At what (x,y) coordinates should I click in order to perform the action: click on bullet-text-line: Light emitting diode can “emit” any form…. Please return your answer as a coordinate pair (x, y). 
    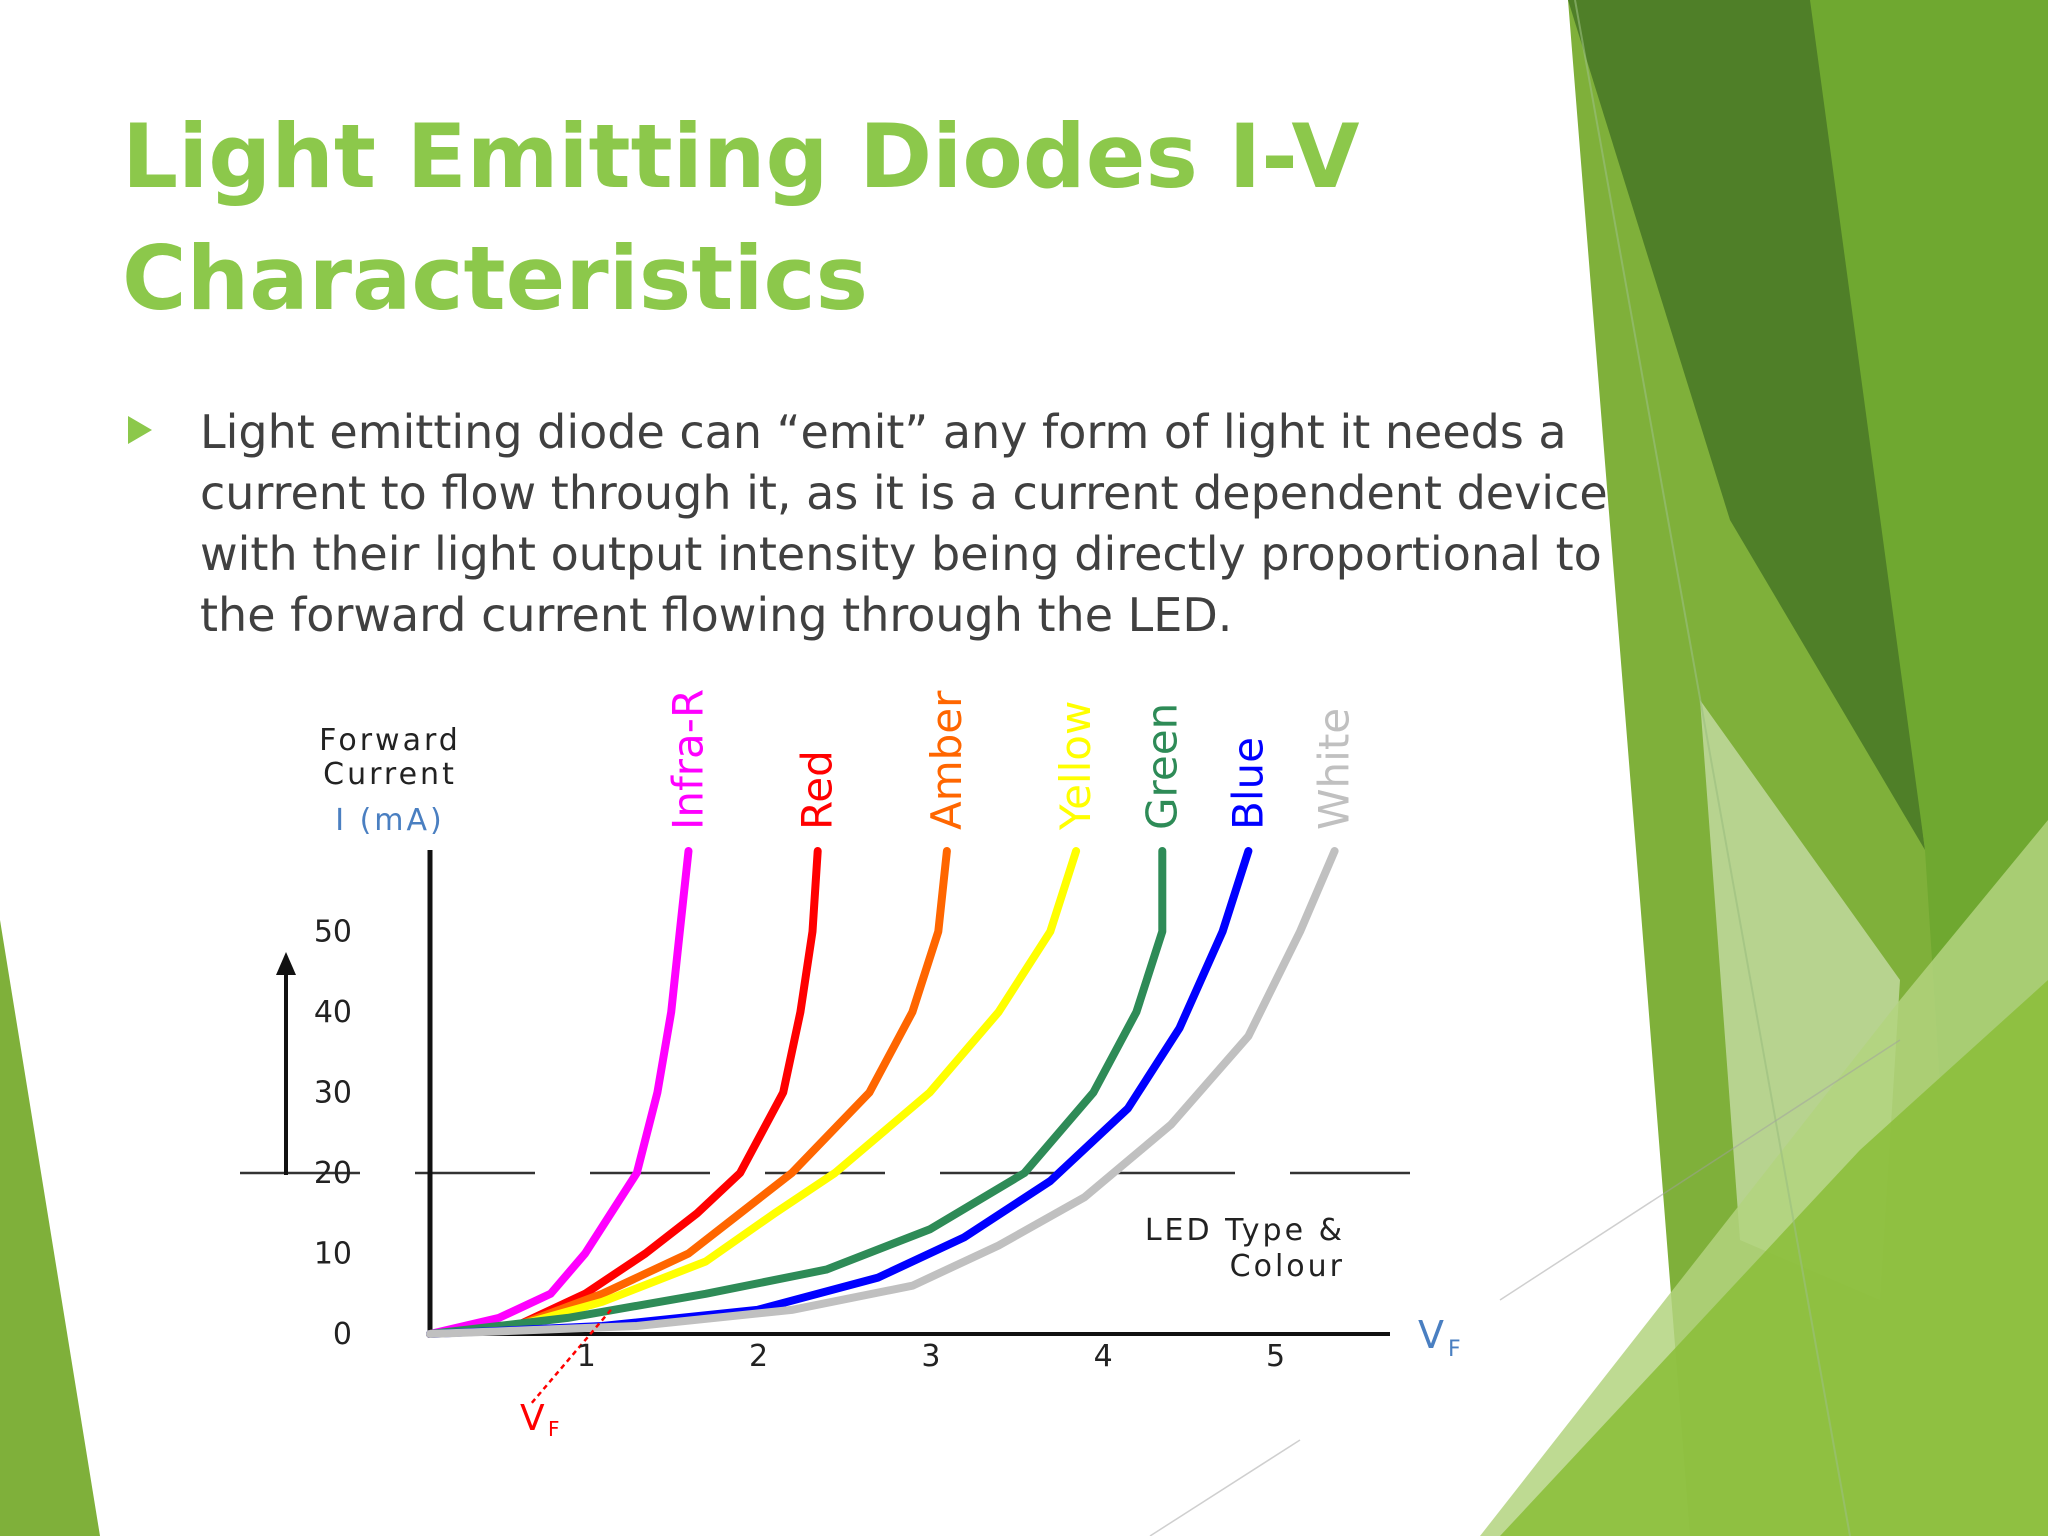
    Looking at the image, I should click on (883, 432).